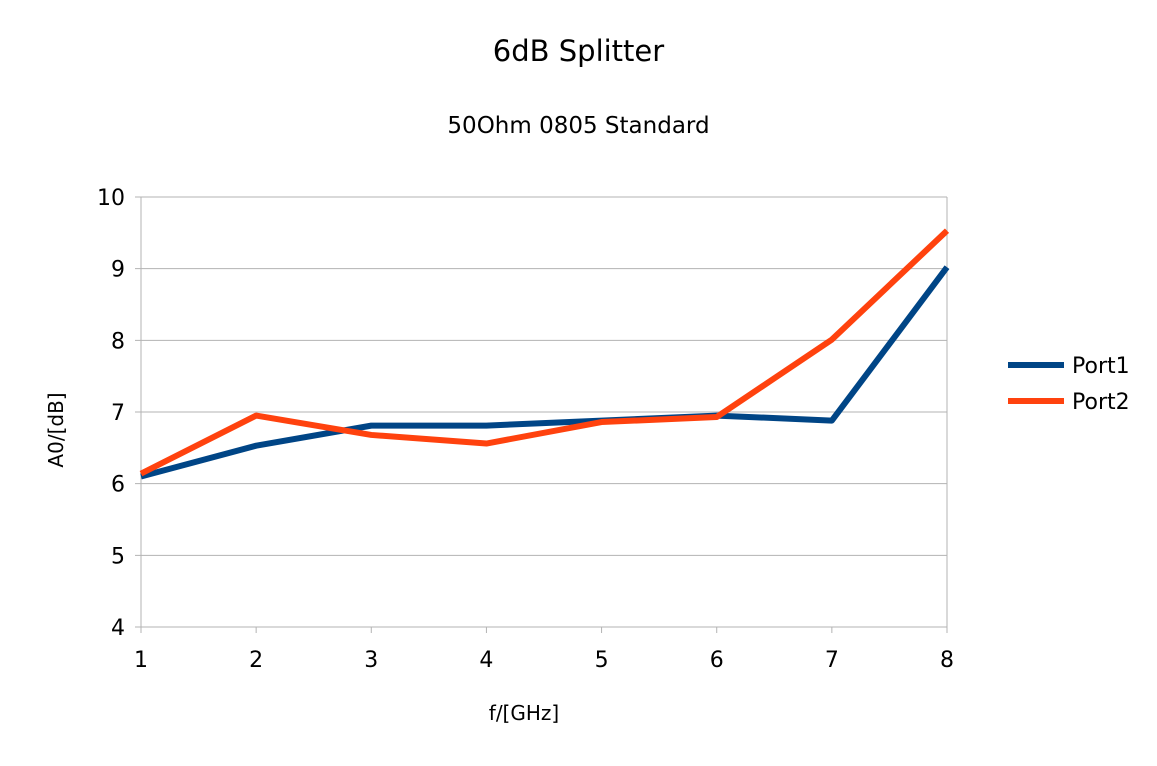  Describe the element at coordinates (717, 660) in the screenshot. I see `x-tick-label: 6` at that location.